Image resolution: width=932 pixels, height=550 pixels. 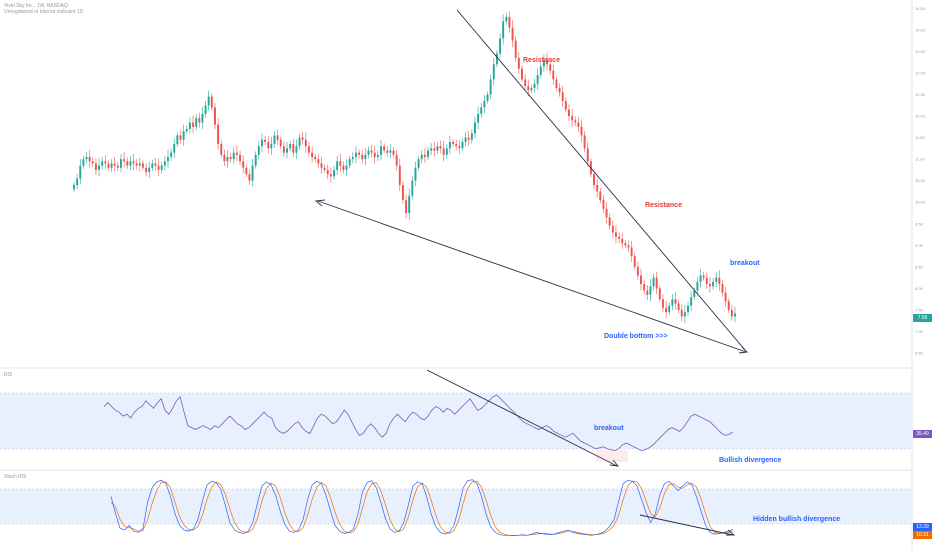 I want to click on y-tick-label: 11.50, so click(x=920, y=137).